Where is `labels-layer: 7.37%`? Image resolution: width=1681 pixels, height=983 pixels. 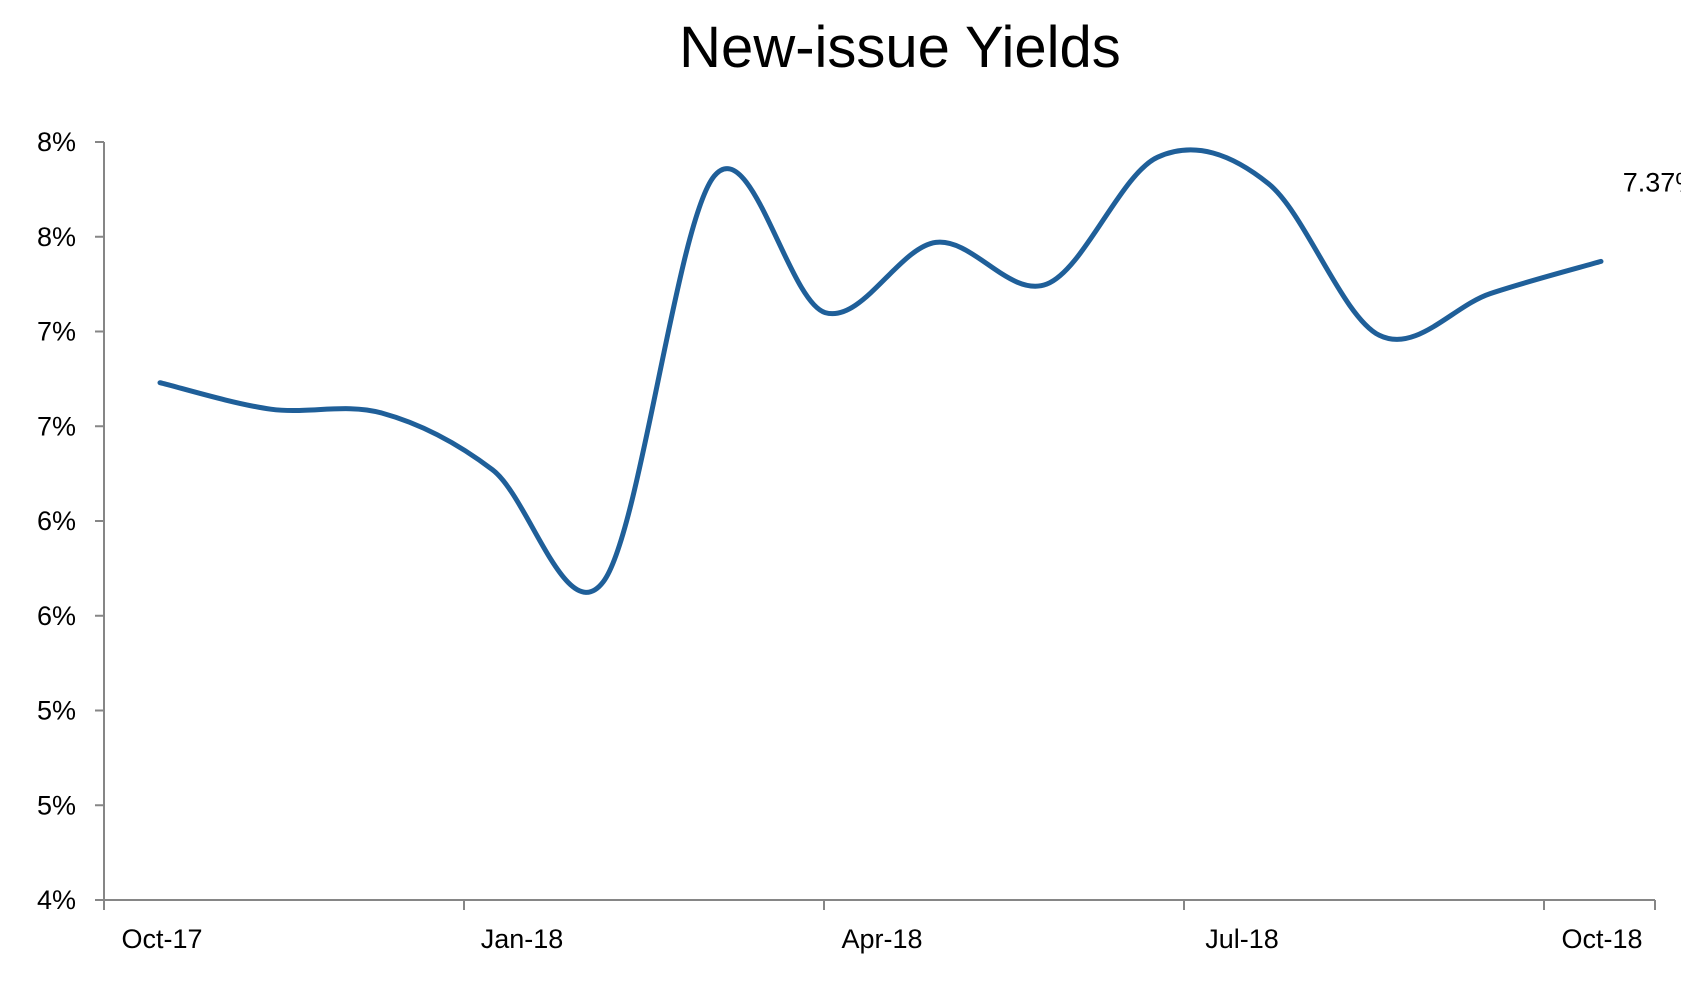 labels-layer: 7.37% is located at coordinates (1652, 182).